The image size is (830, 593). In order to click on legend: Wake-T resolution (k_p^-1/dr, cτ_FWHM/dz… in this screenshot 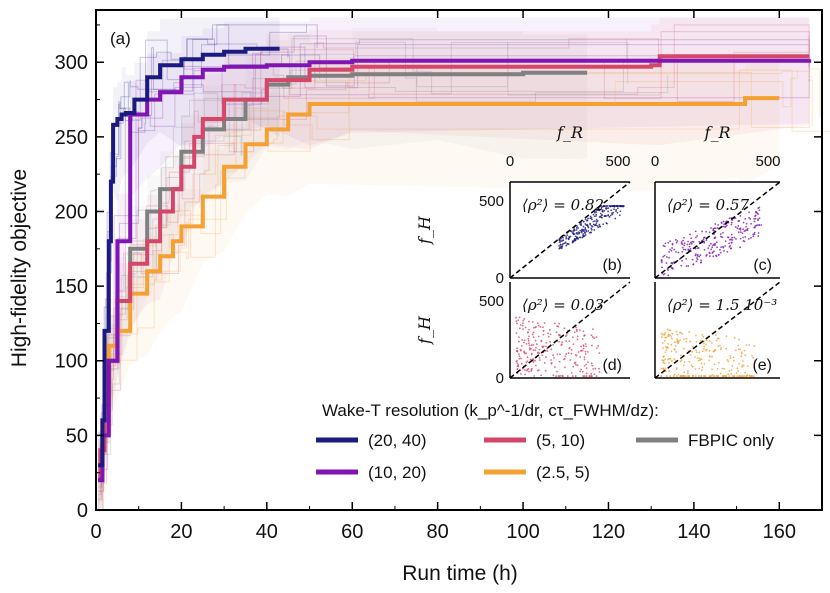, I will do `click(545, 441)`.